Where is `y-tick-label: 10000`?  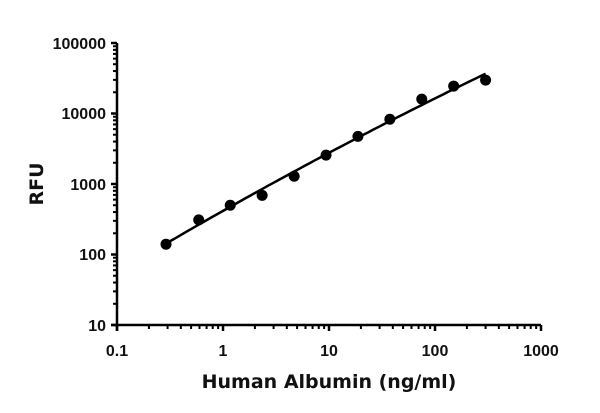
y-tick-label: 10000 is located at coordinates (84, 114).